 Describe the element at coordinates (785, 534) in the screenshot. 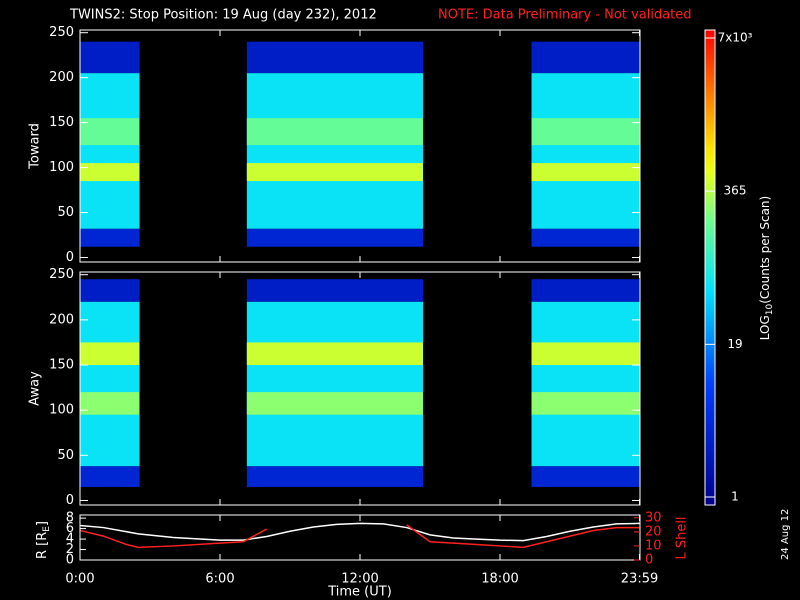

I see `date-stamp: 24 Aug 12` at that location.